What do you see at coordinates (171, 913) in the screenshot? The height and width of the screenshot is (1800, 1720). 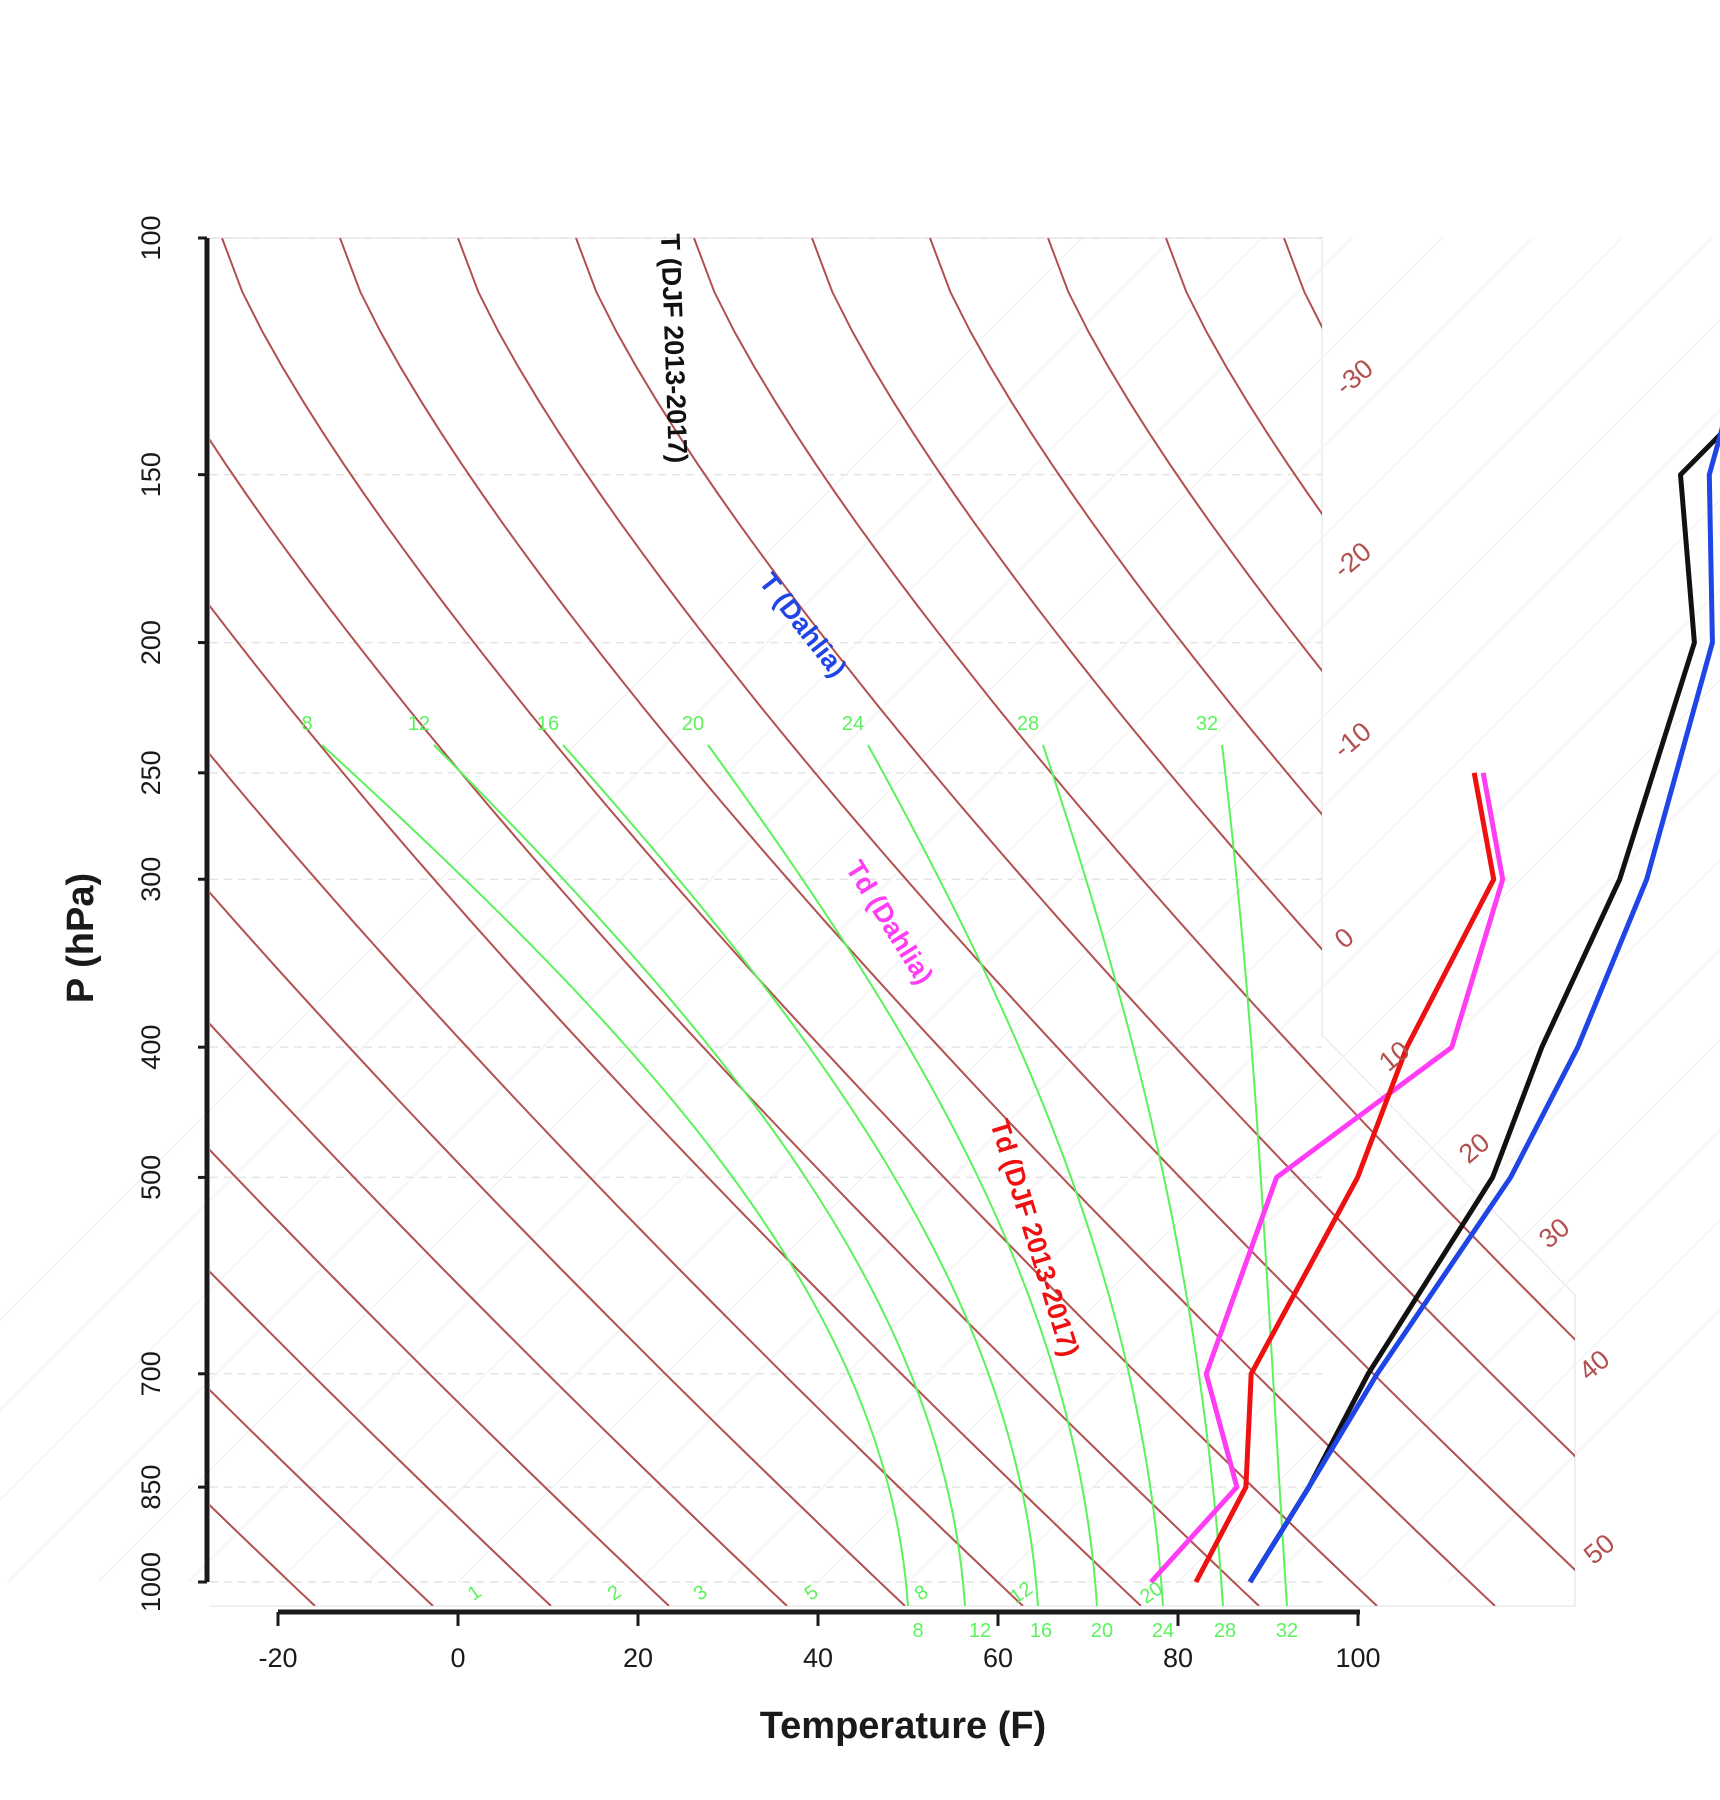 I see `y-axis-ticks: 100 150 200 250 300 400 500 700 850 1000` at bounding box center [171, 913].